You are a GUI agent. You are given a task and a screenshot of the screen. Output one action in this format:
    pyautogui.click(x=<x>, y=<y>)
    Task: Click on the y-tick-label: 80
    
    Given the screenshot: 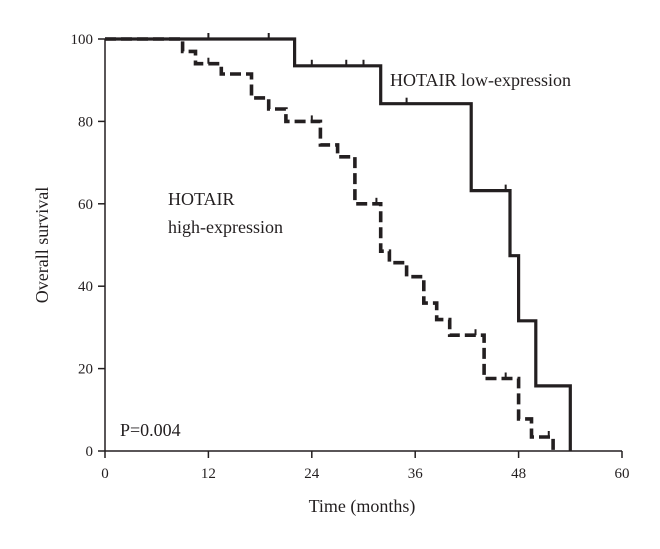 What is the action you would take?
    pyautogui.click(x=85, y=122)
    